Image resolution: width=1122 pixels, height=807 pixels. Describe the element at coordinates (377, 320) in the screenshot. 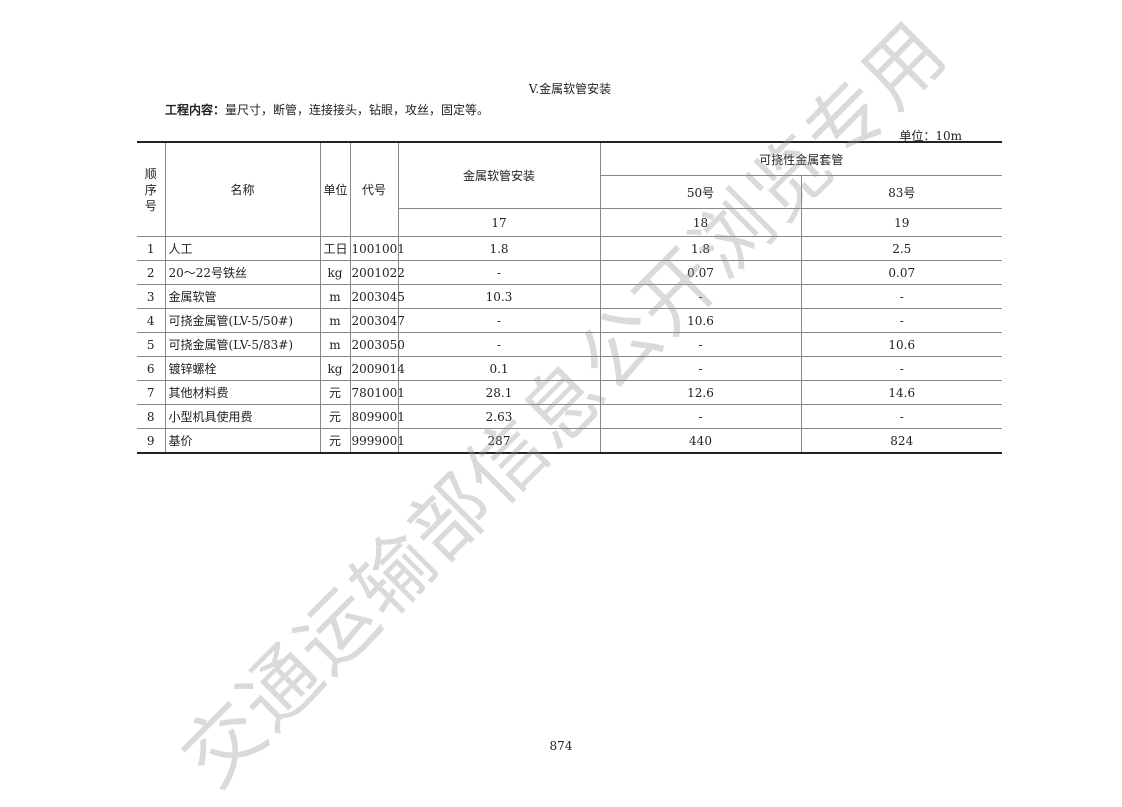

I see `cell-code: 2003047` at that location.